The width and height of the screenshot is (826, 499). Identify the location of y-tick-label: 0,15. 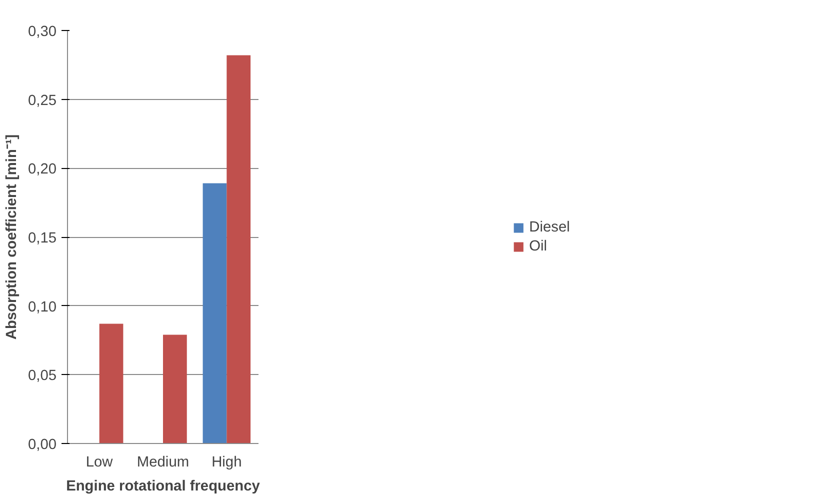
(42, 238).